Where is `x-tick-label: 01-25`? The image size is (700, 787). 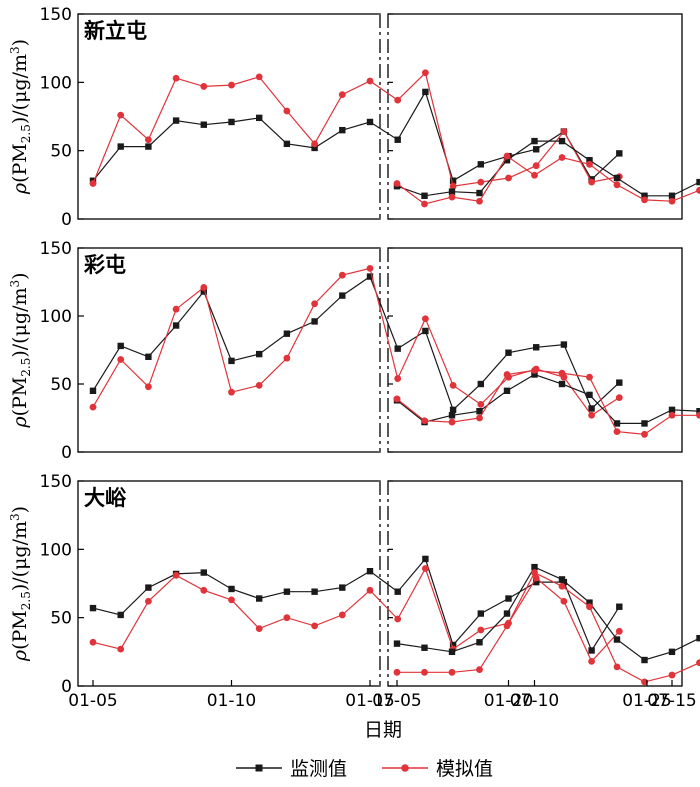 x-tick-label: 01-25 is located at coordinates (646, 701).